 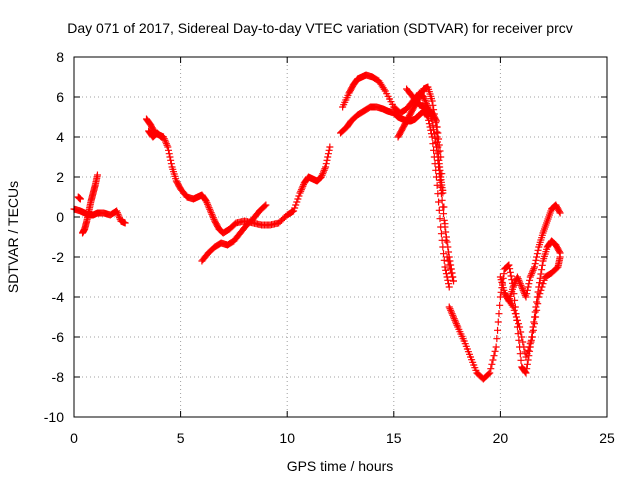 I want to click on y-tick-label: -10, so click(x=54, y=417).